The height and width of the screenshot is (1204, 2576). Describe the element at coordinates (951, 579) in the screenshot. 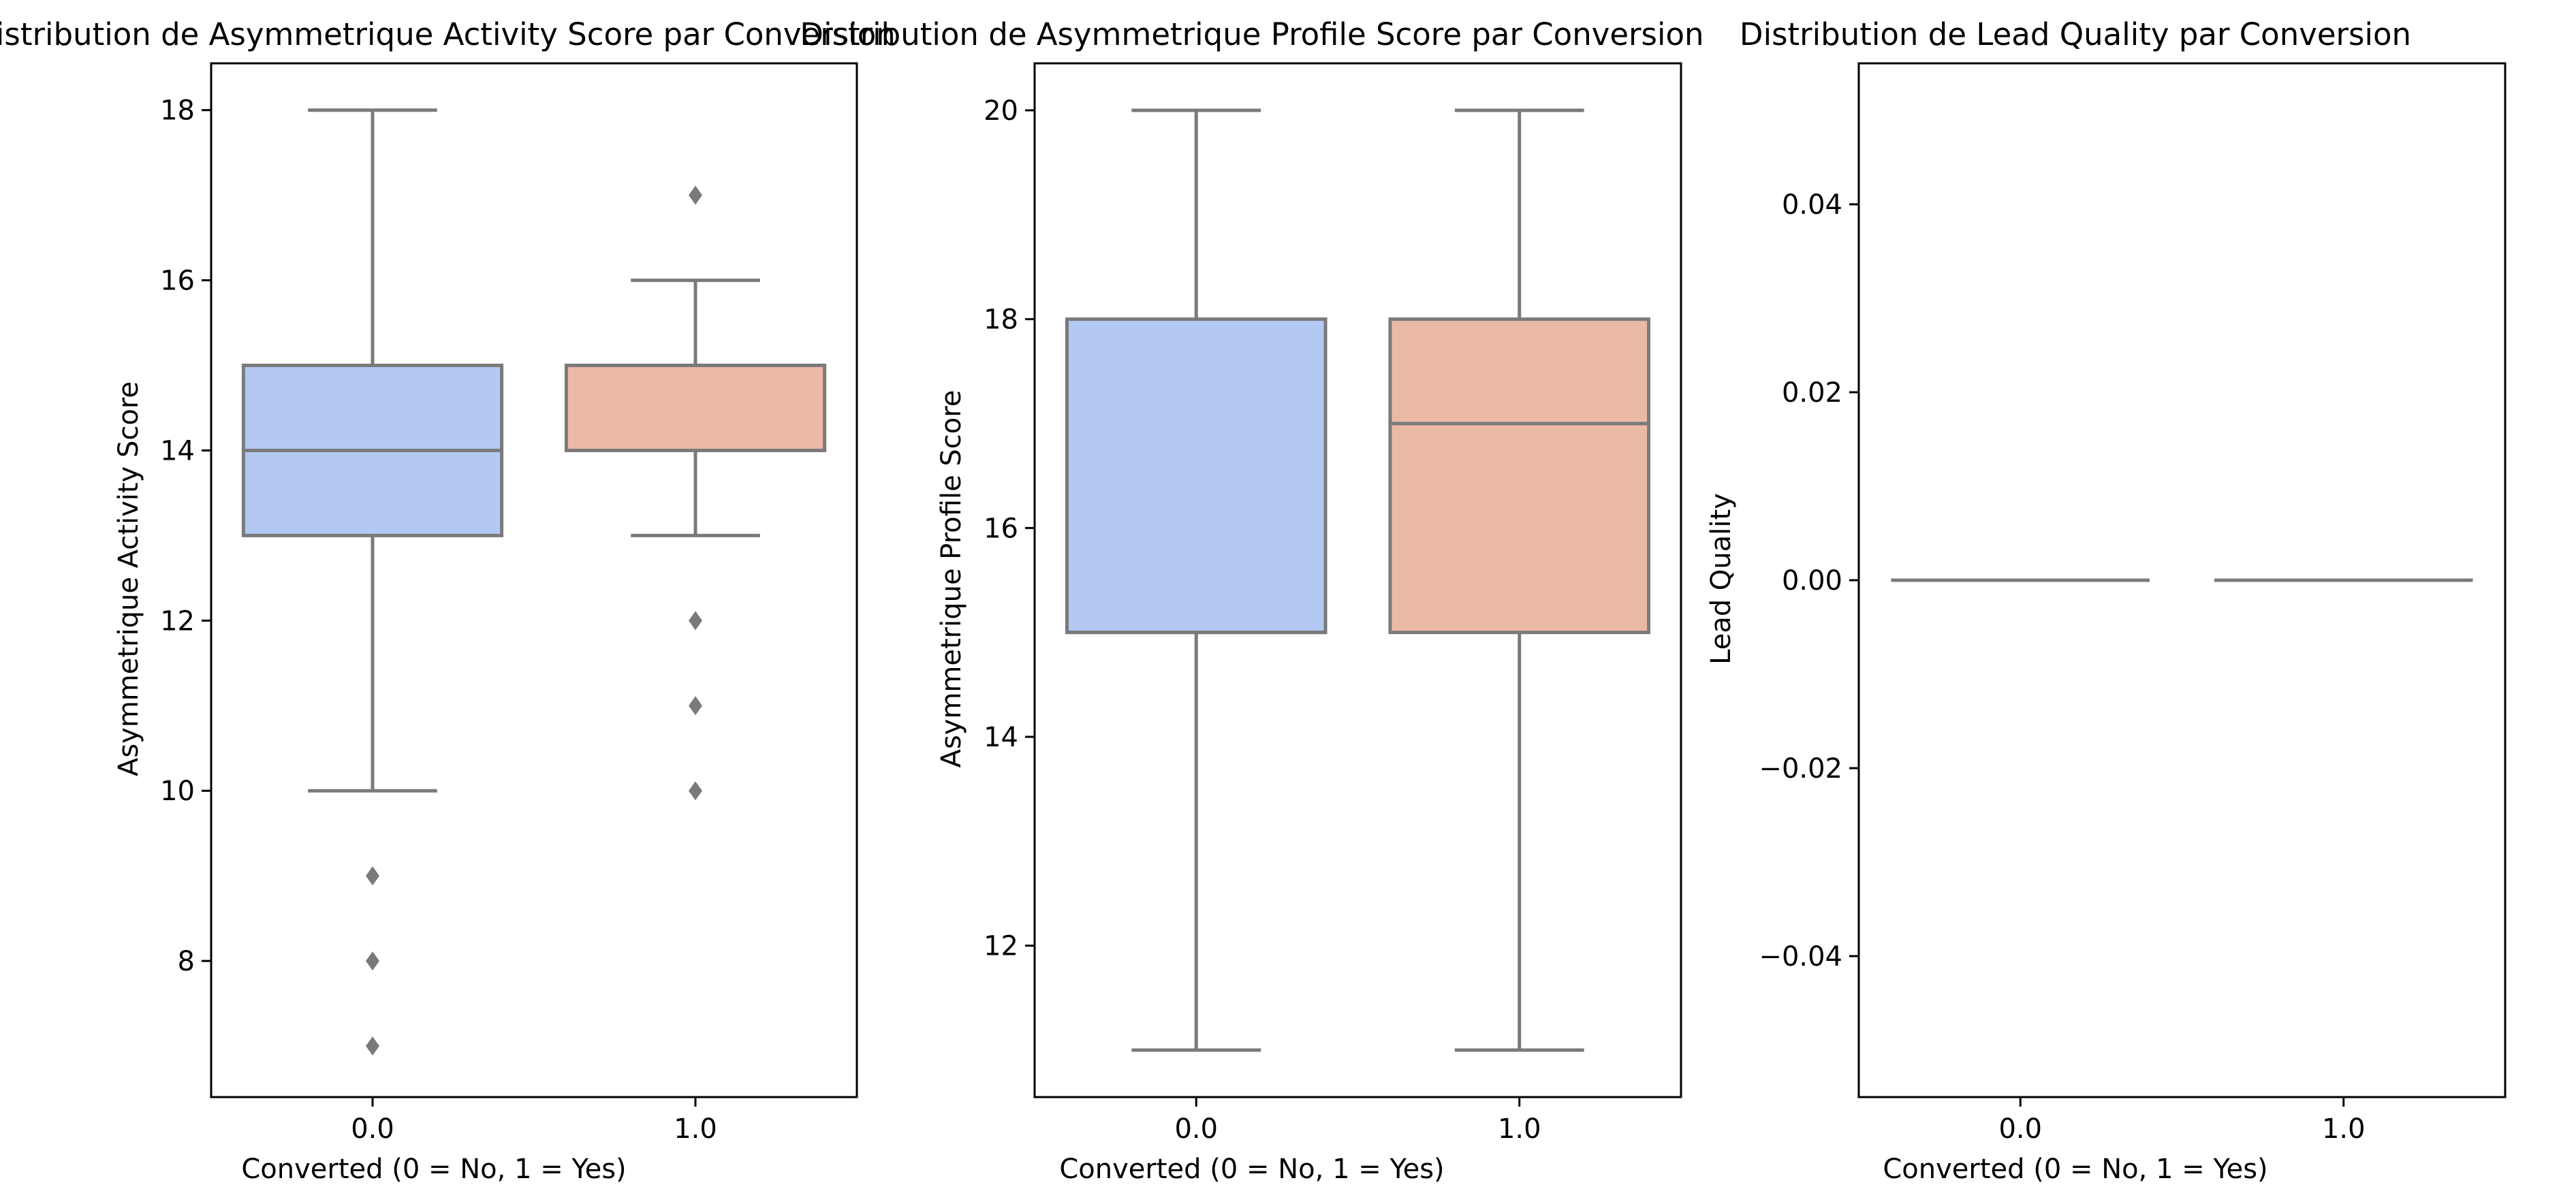

I see `y-axis-label: Asymmetrique Profile Score` at that location.